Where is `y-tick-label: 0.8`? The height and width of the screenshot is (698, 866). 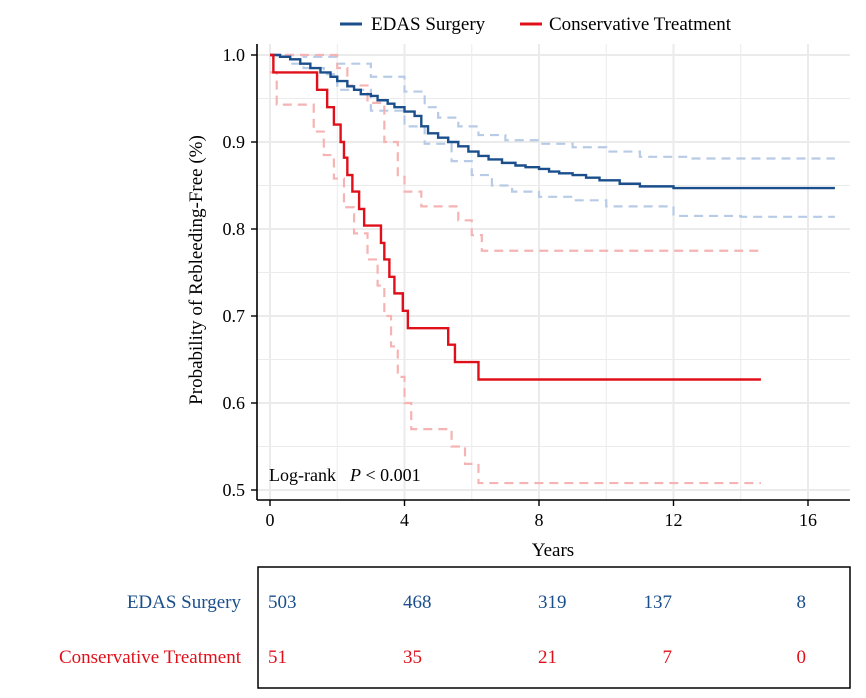 y-tick-label: 0.8 is located at coordinates (234, 229).